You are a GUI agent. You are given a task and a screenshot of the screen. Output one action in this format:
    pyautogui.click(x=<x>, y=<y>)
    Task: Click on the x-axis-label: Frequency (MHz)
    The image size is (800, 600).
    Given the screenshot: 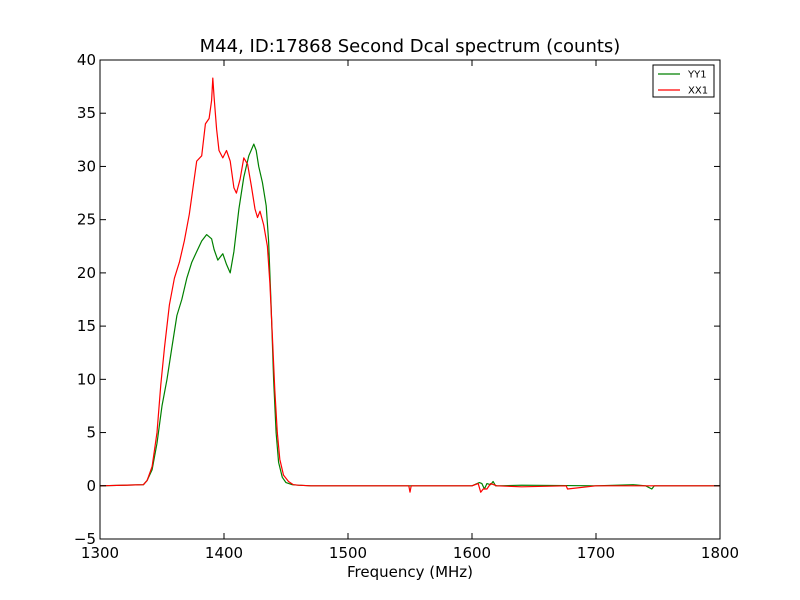 What is the action you would take?
    pyautogui.click(x=410, y=572)
    